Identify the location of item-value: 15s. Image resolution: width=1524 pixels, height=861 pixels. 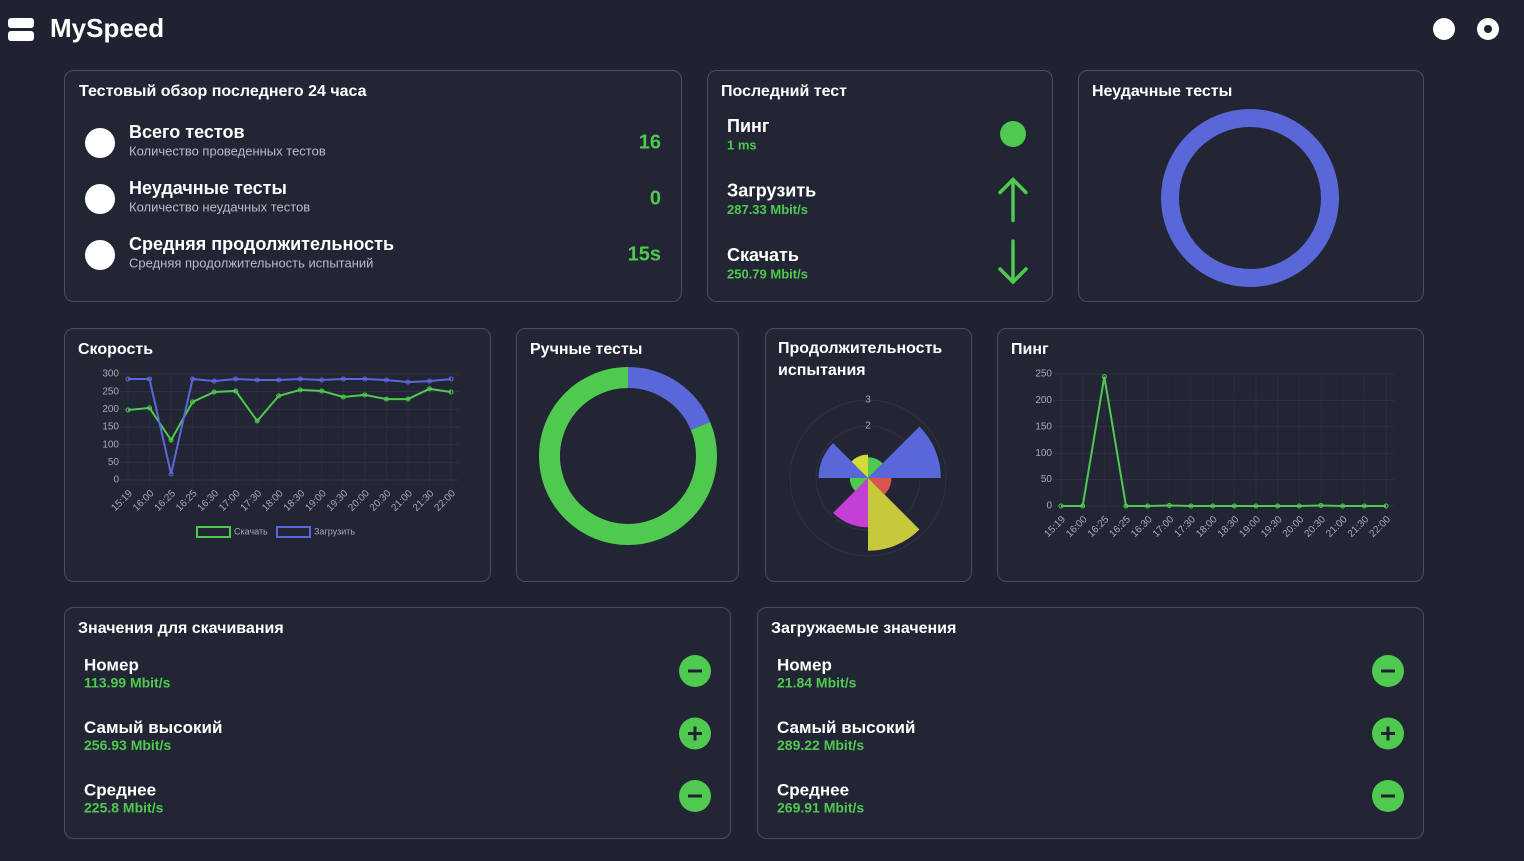
(644, 254).